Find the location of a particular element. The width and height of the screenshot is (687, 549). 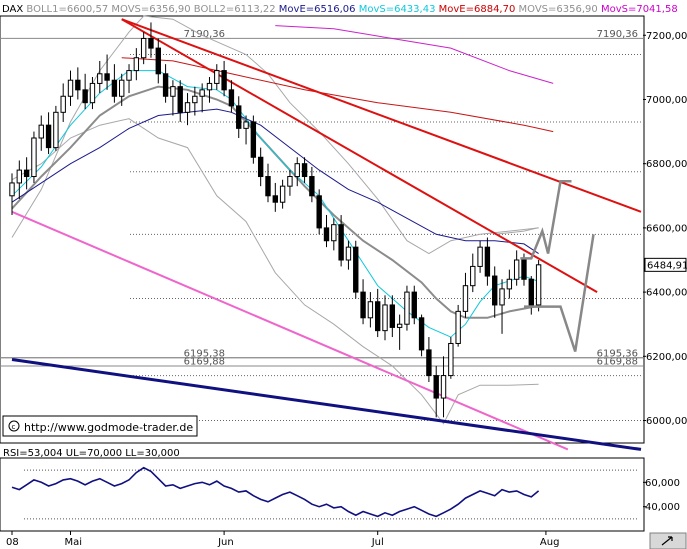

y-tick-label: 6800,00 is located at coordinates (666, 164).